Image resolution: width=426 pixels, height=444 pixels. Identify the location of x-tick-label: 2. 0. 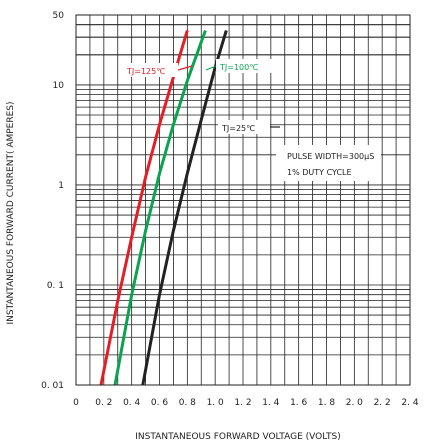
(354, 403).